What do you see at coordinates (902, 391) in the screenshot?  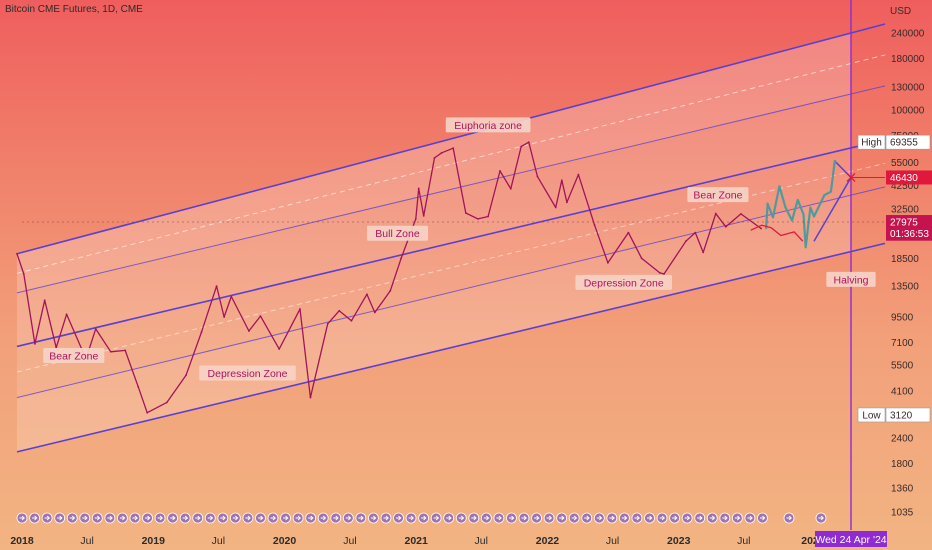 I see `y-tick-label: 4100` at bounding box center [902, 391].